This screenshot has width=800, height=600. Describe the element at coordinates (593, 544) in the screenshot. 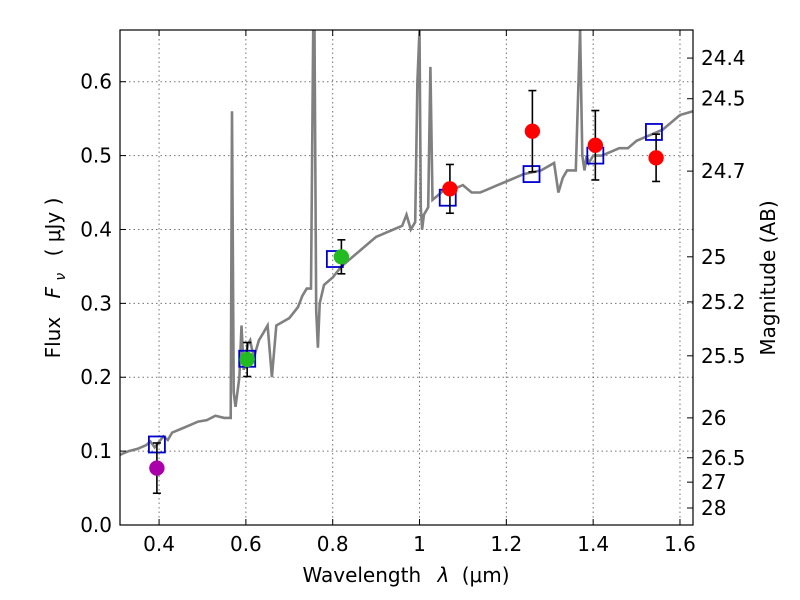

I see `x-tick-label: 1.4` at that location.